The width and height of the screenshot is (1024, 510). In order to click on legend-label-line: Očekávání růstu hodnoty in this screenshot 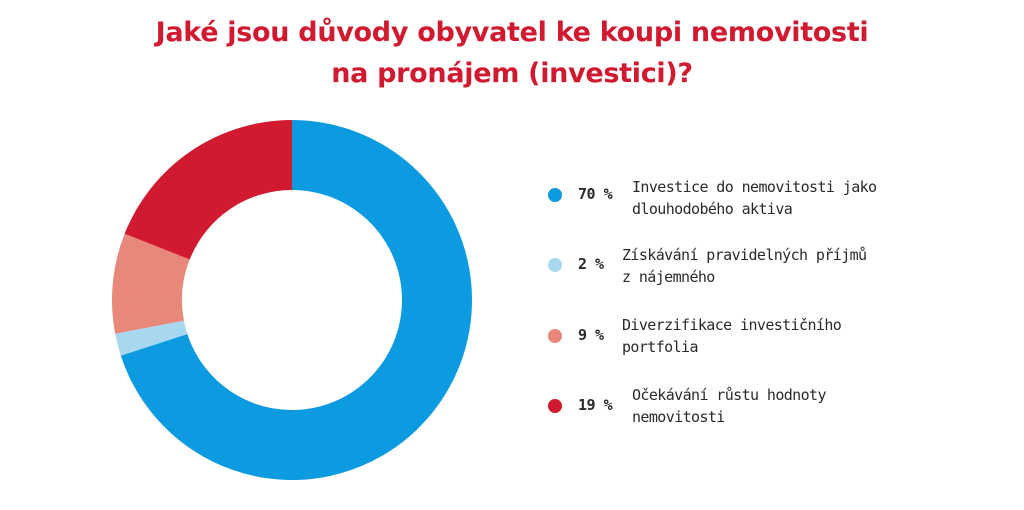, I will do `click(729, 395)`.